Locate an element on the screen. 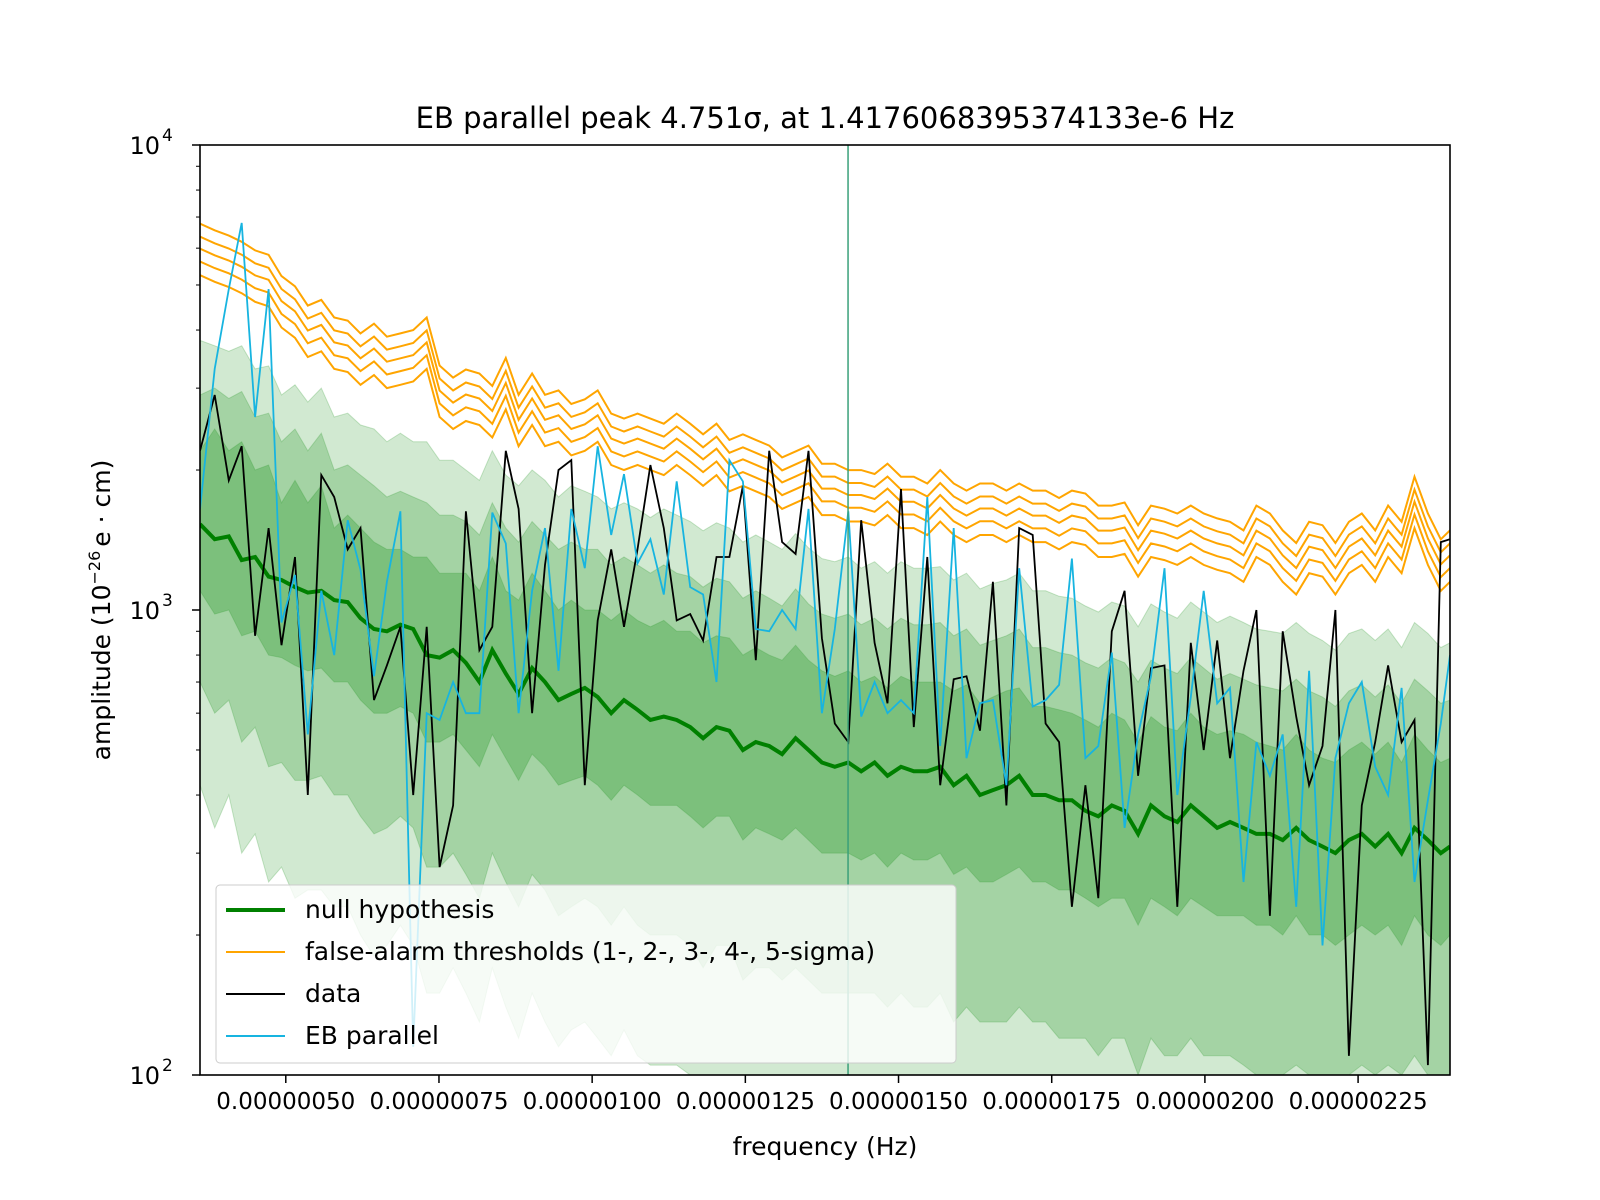  y-axis-label-exponent: −26 is located at coordinates (94, 568).